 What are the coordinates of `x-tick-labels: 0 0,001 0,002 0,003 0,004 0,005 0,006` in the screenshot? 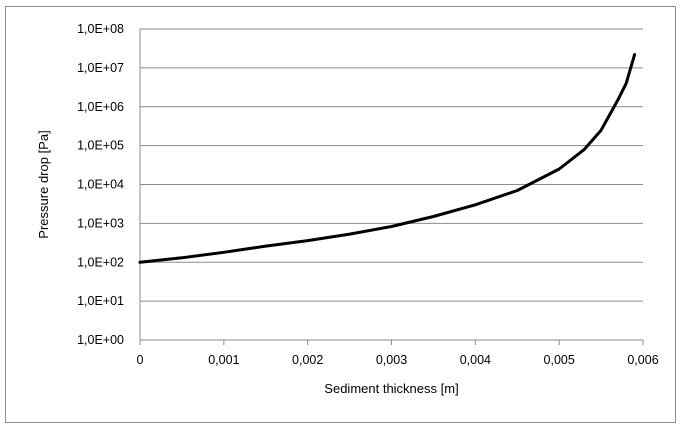 It's located at (398, 360).